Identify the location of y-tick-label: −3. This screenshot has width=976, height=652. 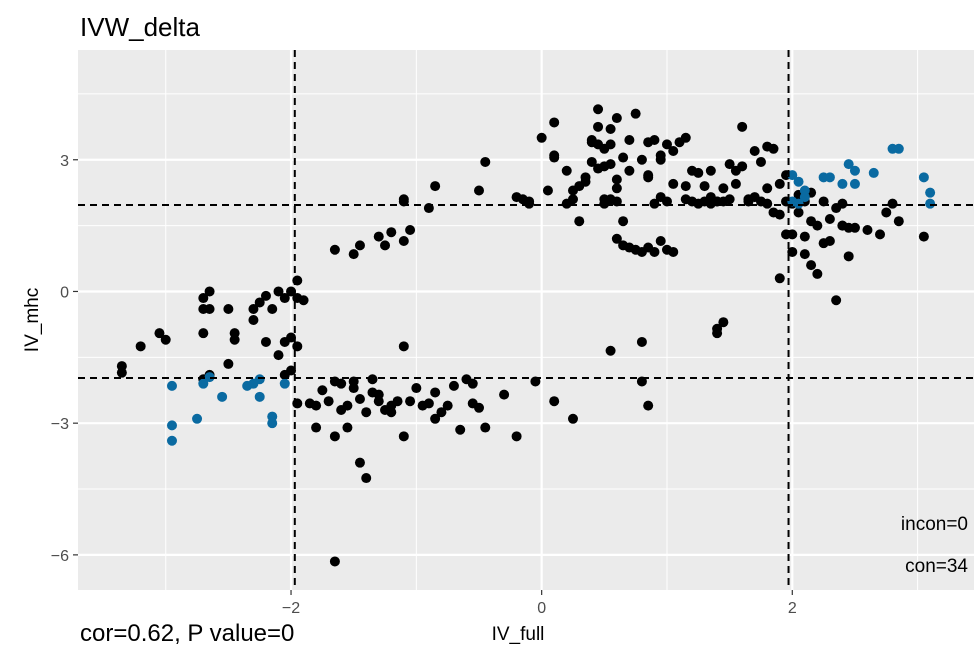
(60, 424).